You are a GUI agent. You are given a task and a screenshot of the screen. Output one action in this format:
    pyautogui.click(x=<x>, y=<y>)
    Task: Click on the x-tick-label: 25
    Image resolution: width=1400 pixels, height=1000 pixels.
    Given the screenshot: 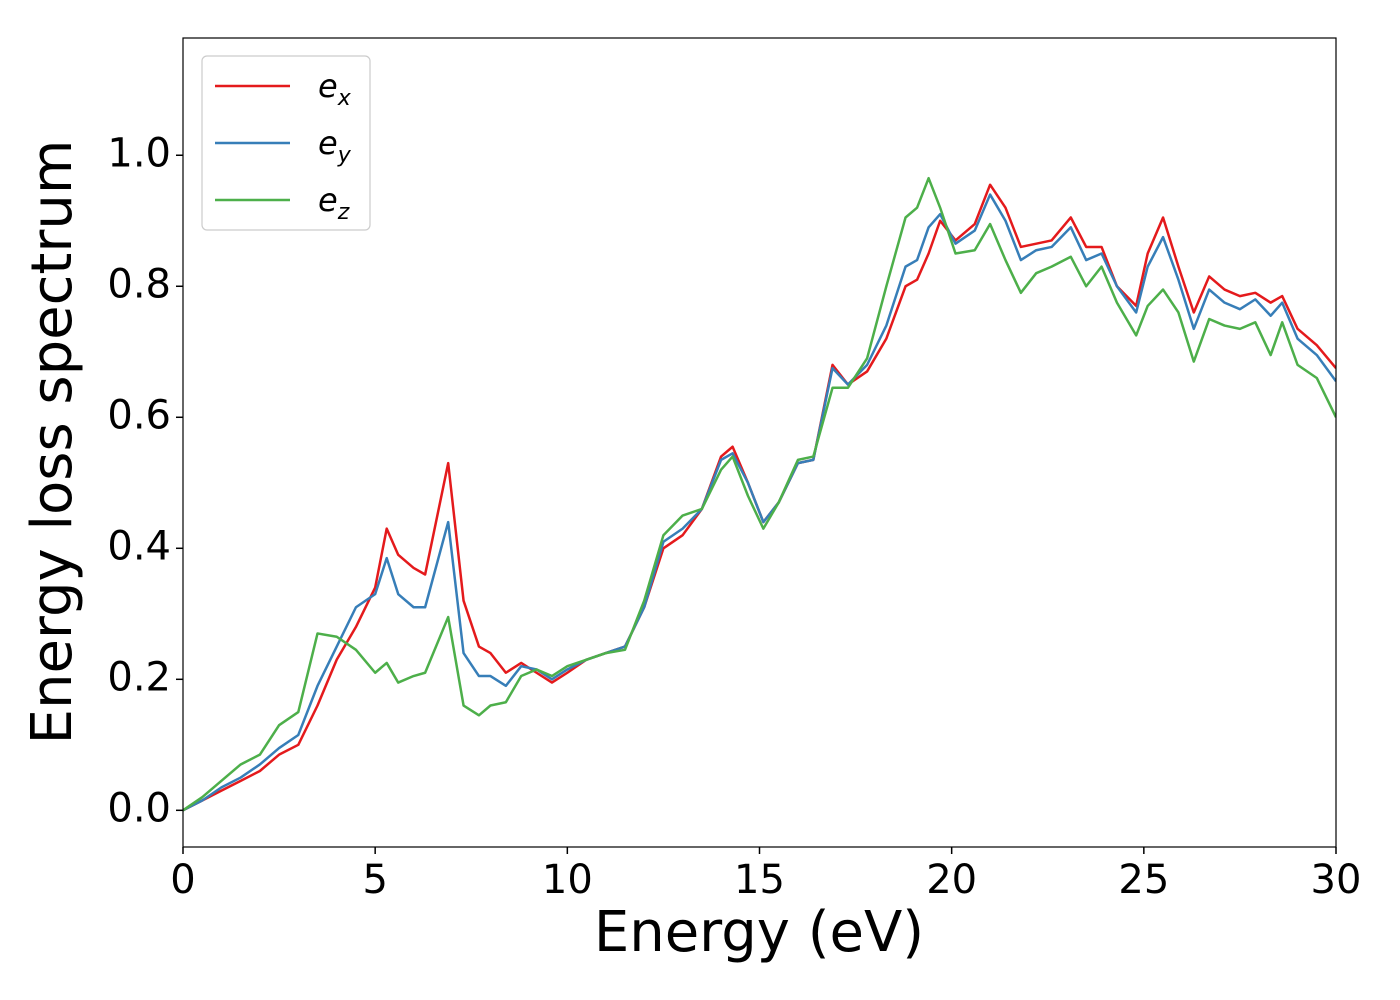 What is the action you would take?
    pyautogui.click(x=1143, y=880)
    